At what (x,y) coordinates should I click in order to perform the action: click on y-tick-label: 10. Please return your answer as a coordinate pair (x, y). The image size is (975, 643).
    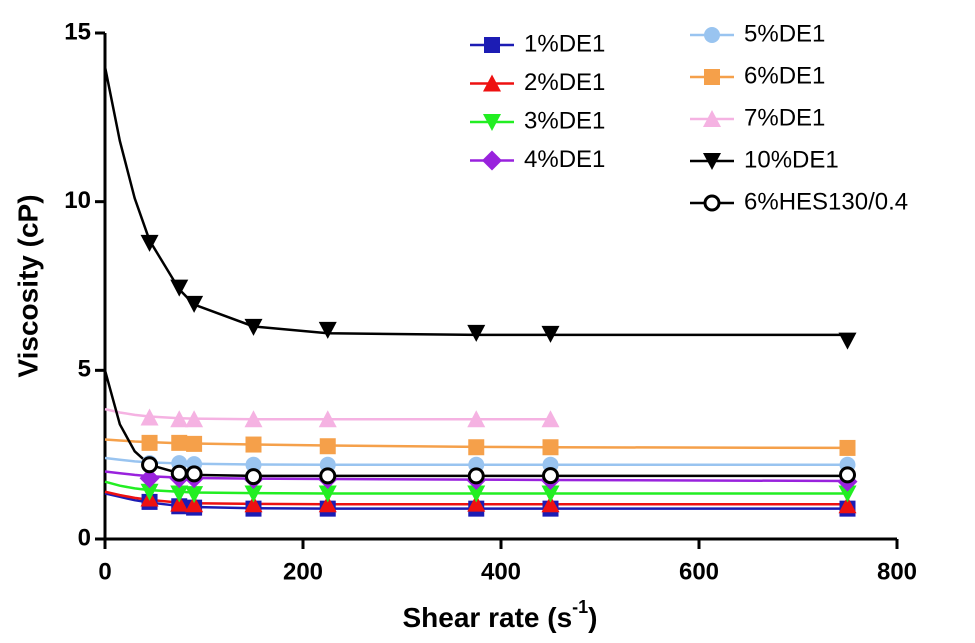
    Looking at the image, I should click on (77, 200).